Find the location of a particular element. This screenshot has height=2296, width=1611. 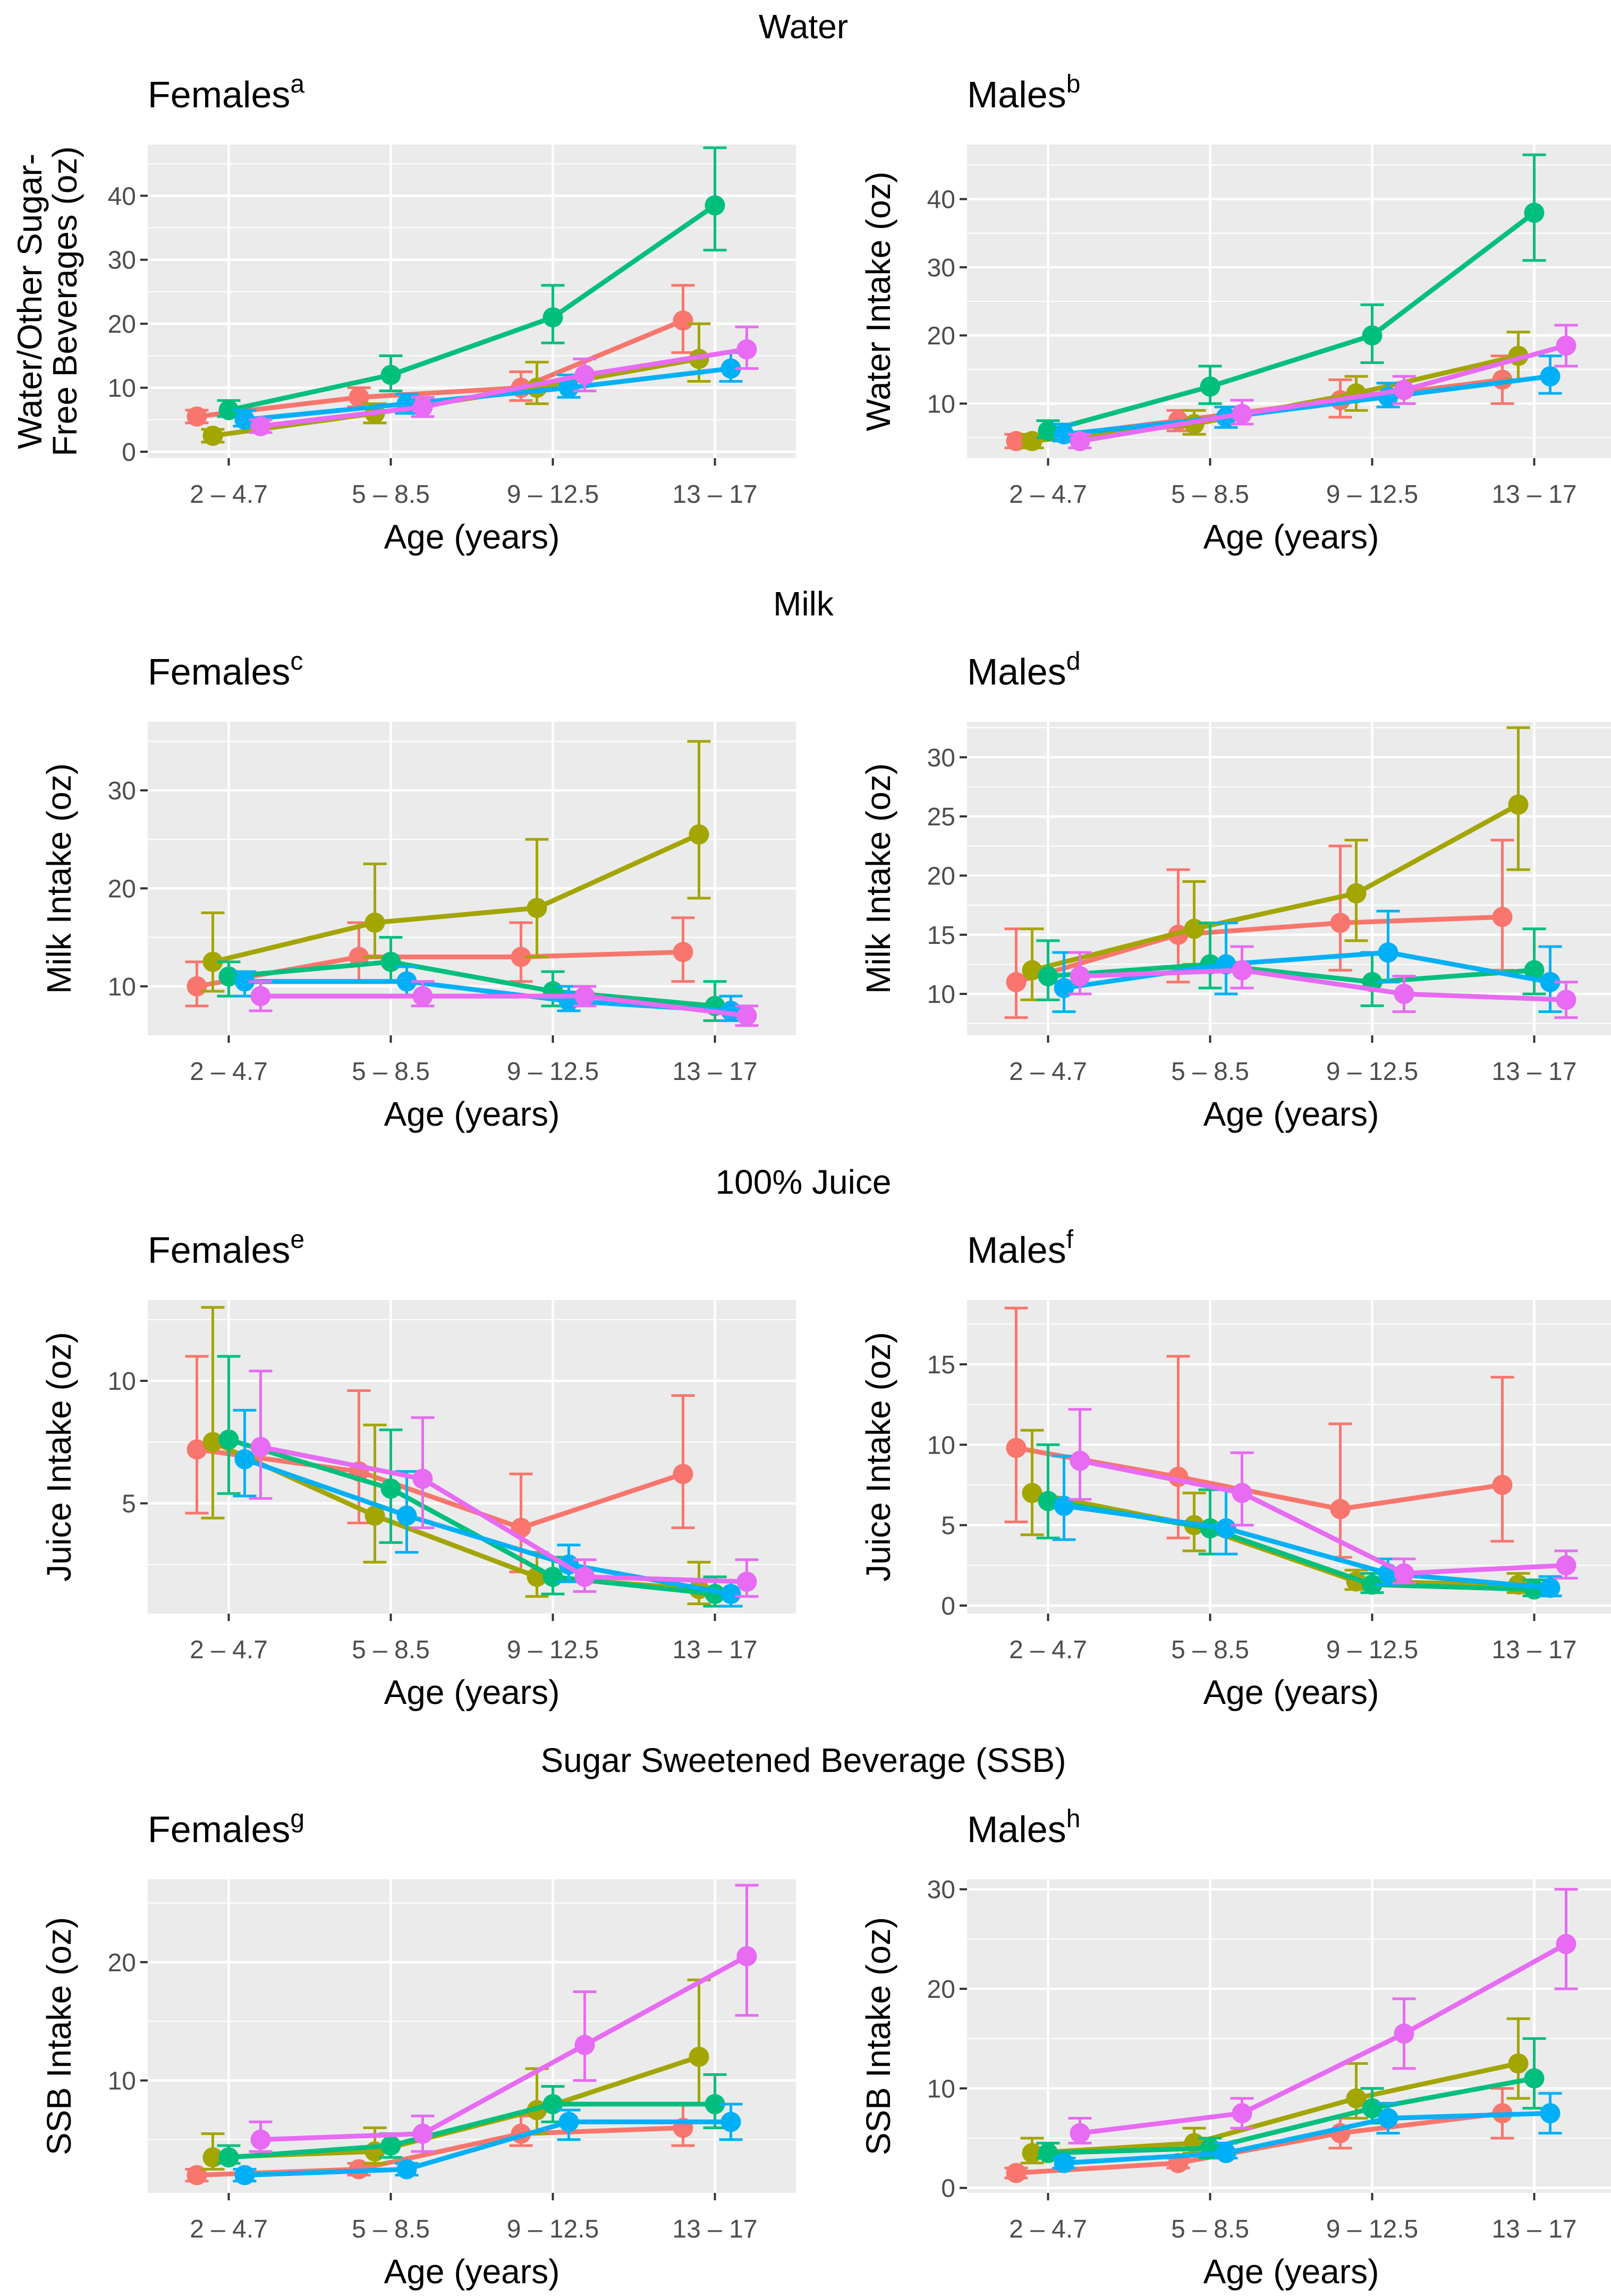

y-tick-label: 15 is located at coordinates (941, 1365).